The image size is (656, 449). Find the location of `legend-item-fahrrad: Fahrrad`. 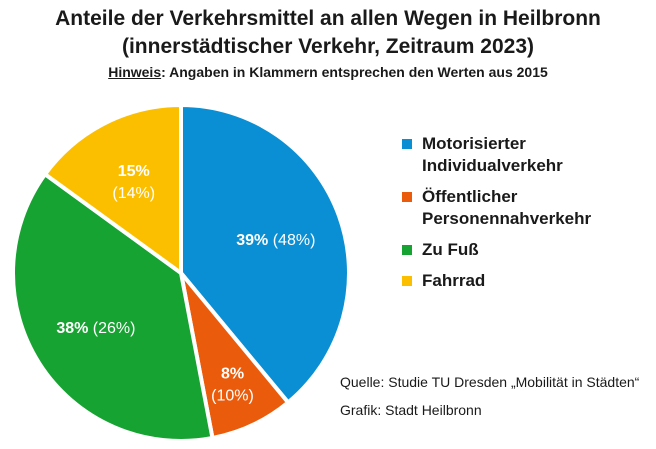

legend-item-fahrrad: Fahrrad is located at coordinates (496, 281).